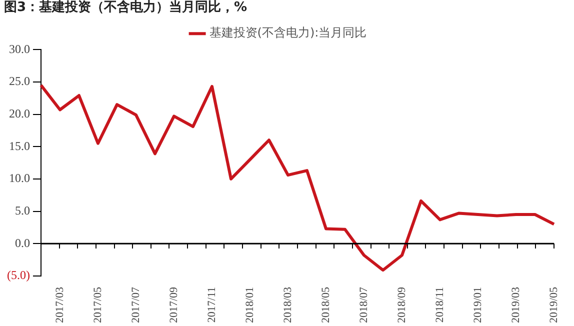 This screenshot has height=326, width=574. What do you see at coordinates (440, 304) in the screenshot?
I see `x-tick-label: 2018/11` at bounding box center [440, 304].